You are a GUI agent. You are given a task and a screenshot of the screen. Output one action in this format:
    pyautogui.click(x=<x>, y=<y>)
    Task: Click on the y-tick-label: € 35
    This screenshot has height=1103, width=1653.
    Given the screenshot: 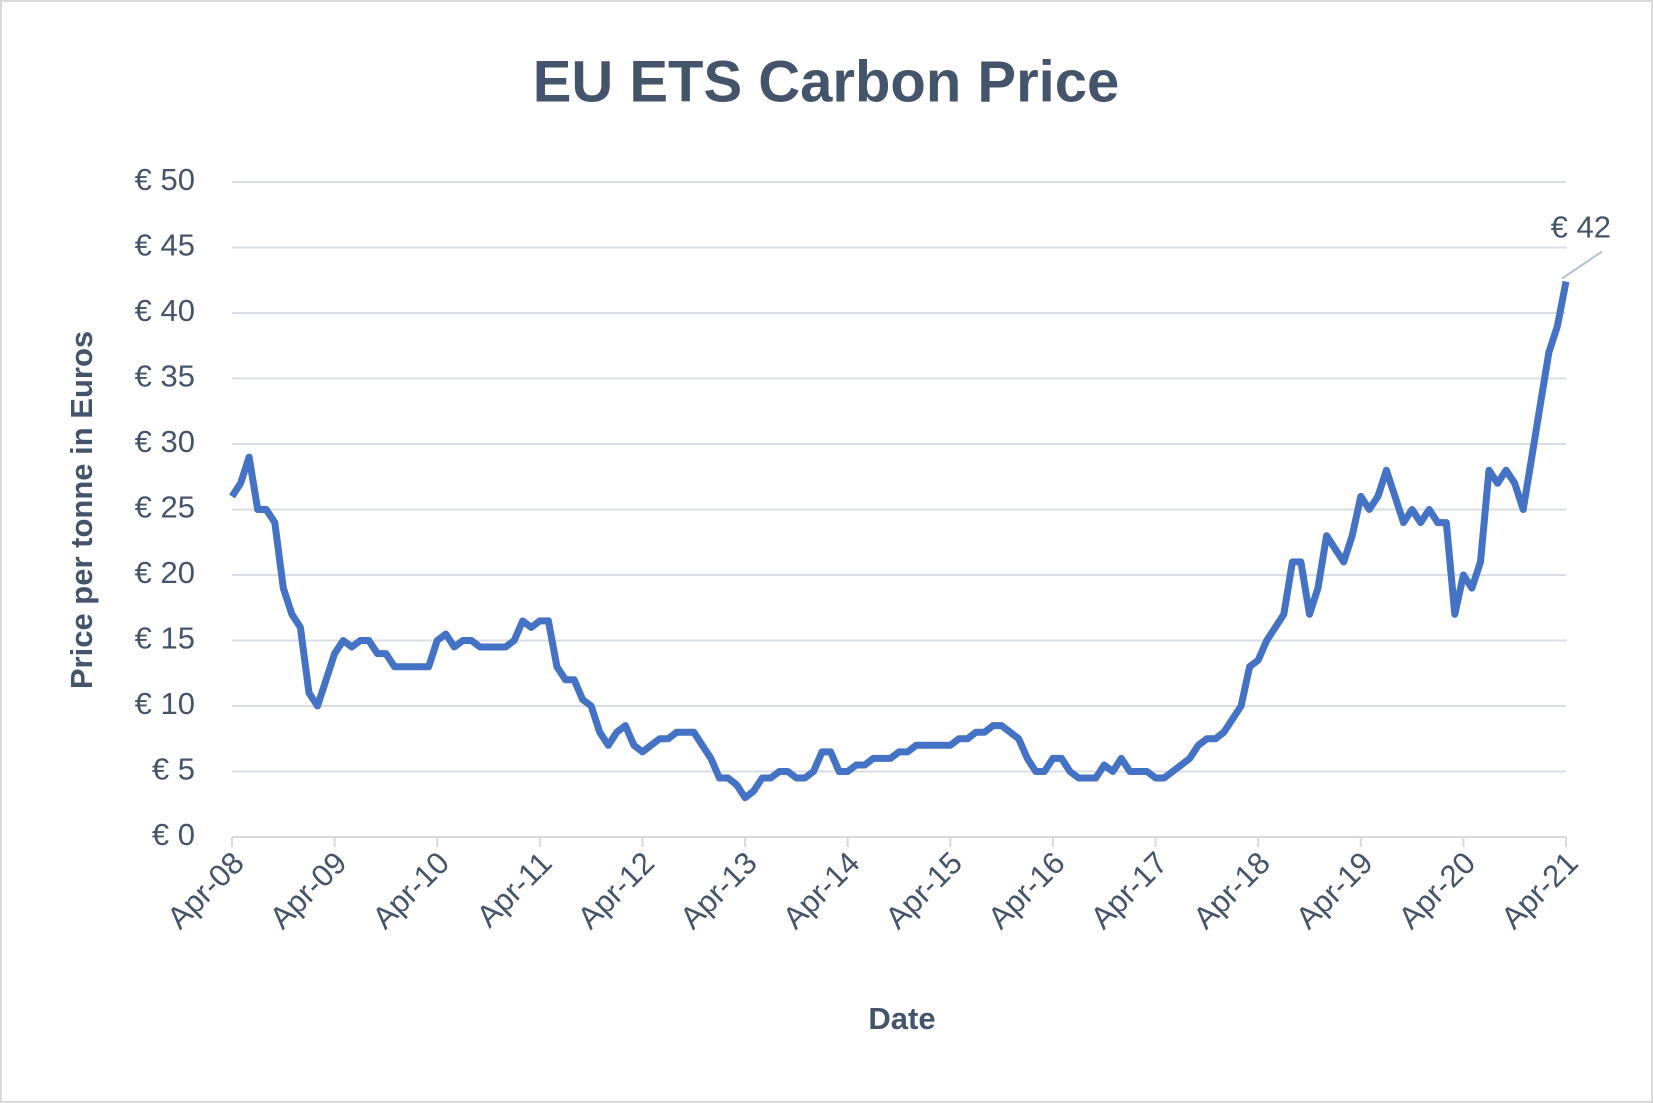 What is the action you would take?
    pyautogui.click(x=165, y=376)
    